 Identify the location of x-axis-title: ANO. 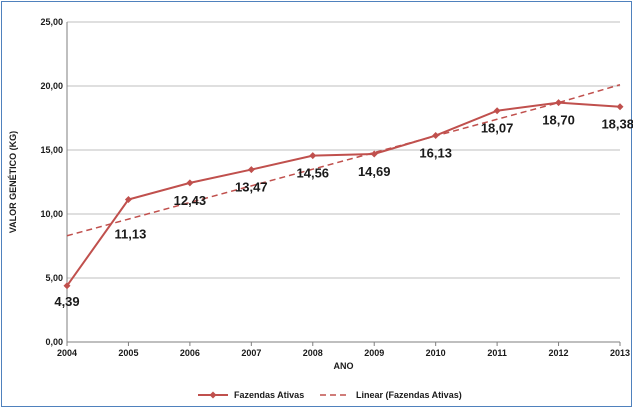
(344, 366).